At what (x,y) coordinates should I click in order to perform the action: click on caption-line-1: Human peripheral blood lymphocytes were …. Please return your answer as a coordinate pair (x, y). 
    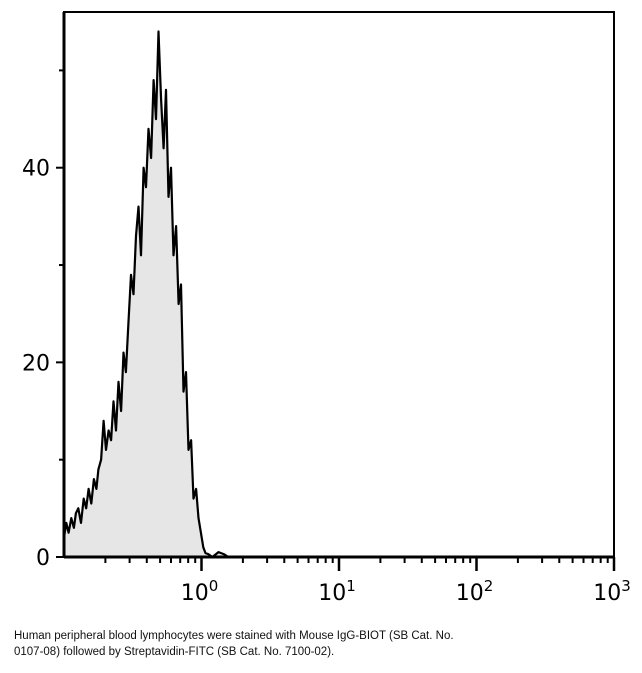
    Looking at the image, I should click on (234, 636).